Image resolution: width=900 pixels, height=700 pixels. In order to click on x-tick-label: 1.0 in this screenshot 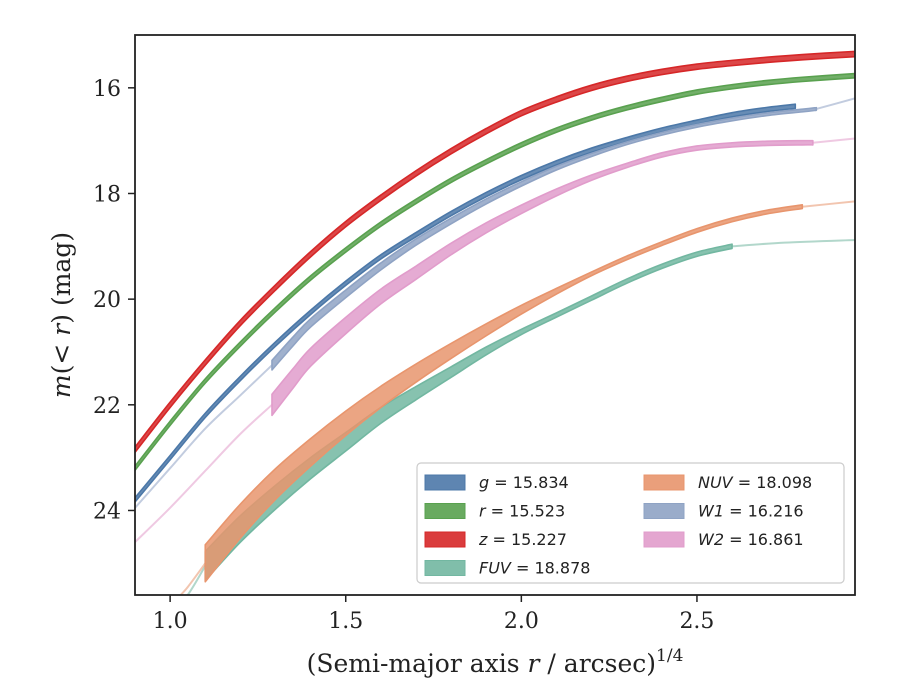, I will do `click(170, 621)`.